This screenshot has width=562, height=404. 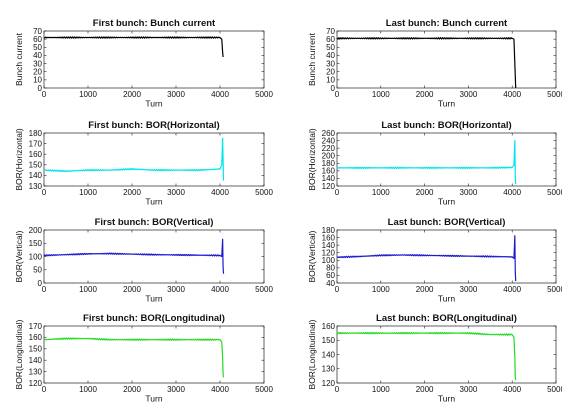 I want to click on y-axis-label: BOR(Vertical), so click(x=312, y=256).